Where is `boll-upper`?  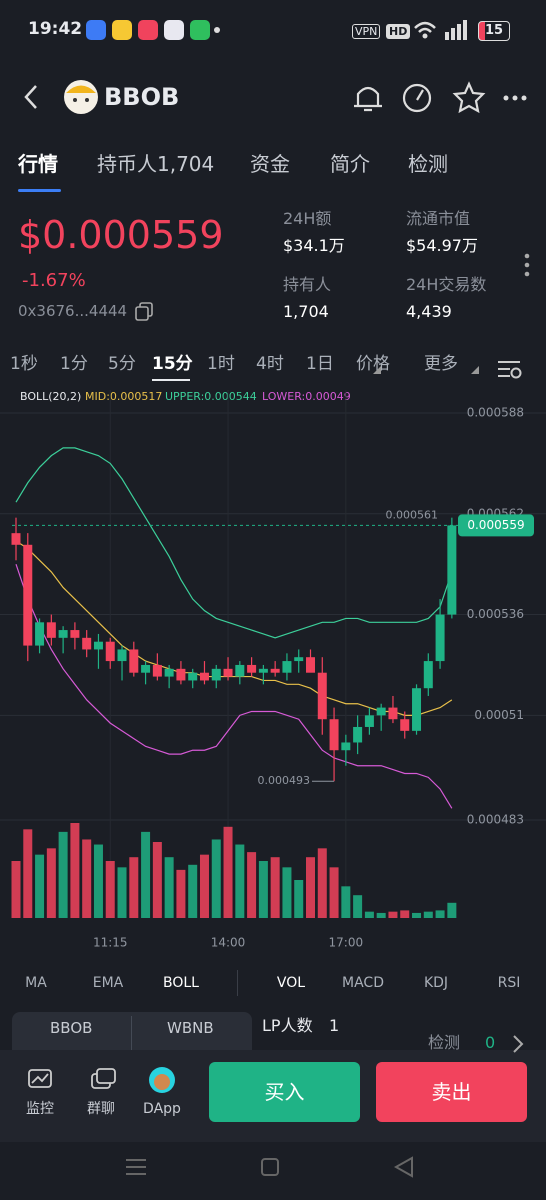 boll-upper is located at coordinates (234, 543).